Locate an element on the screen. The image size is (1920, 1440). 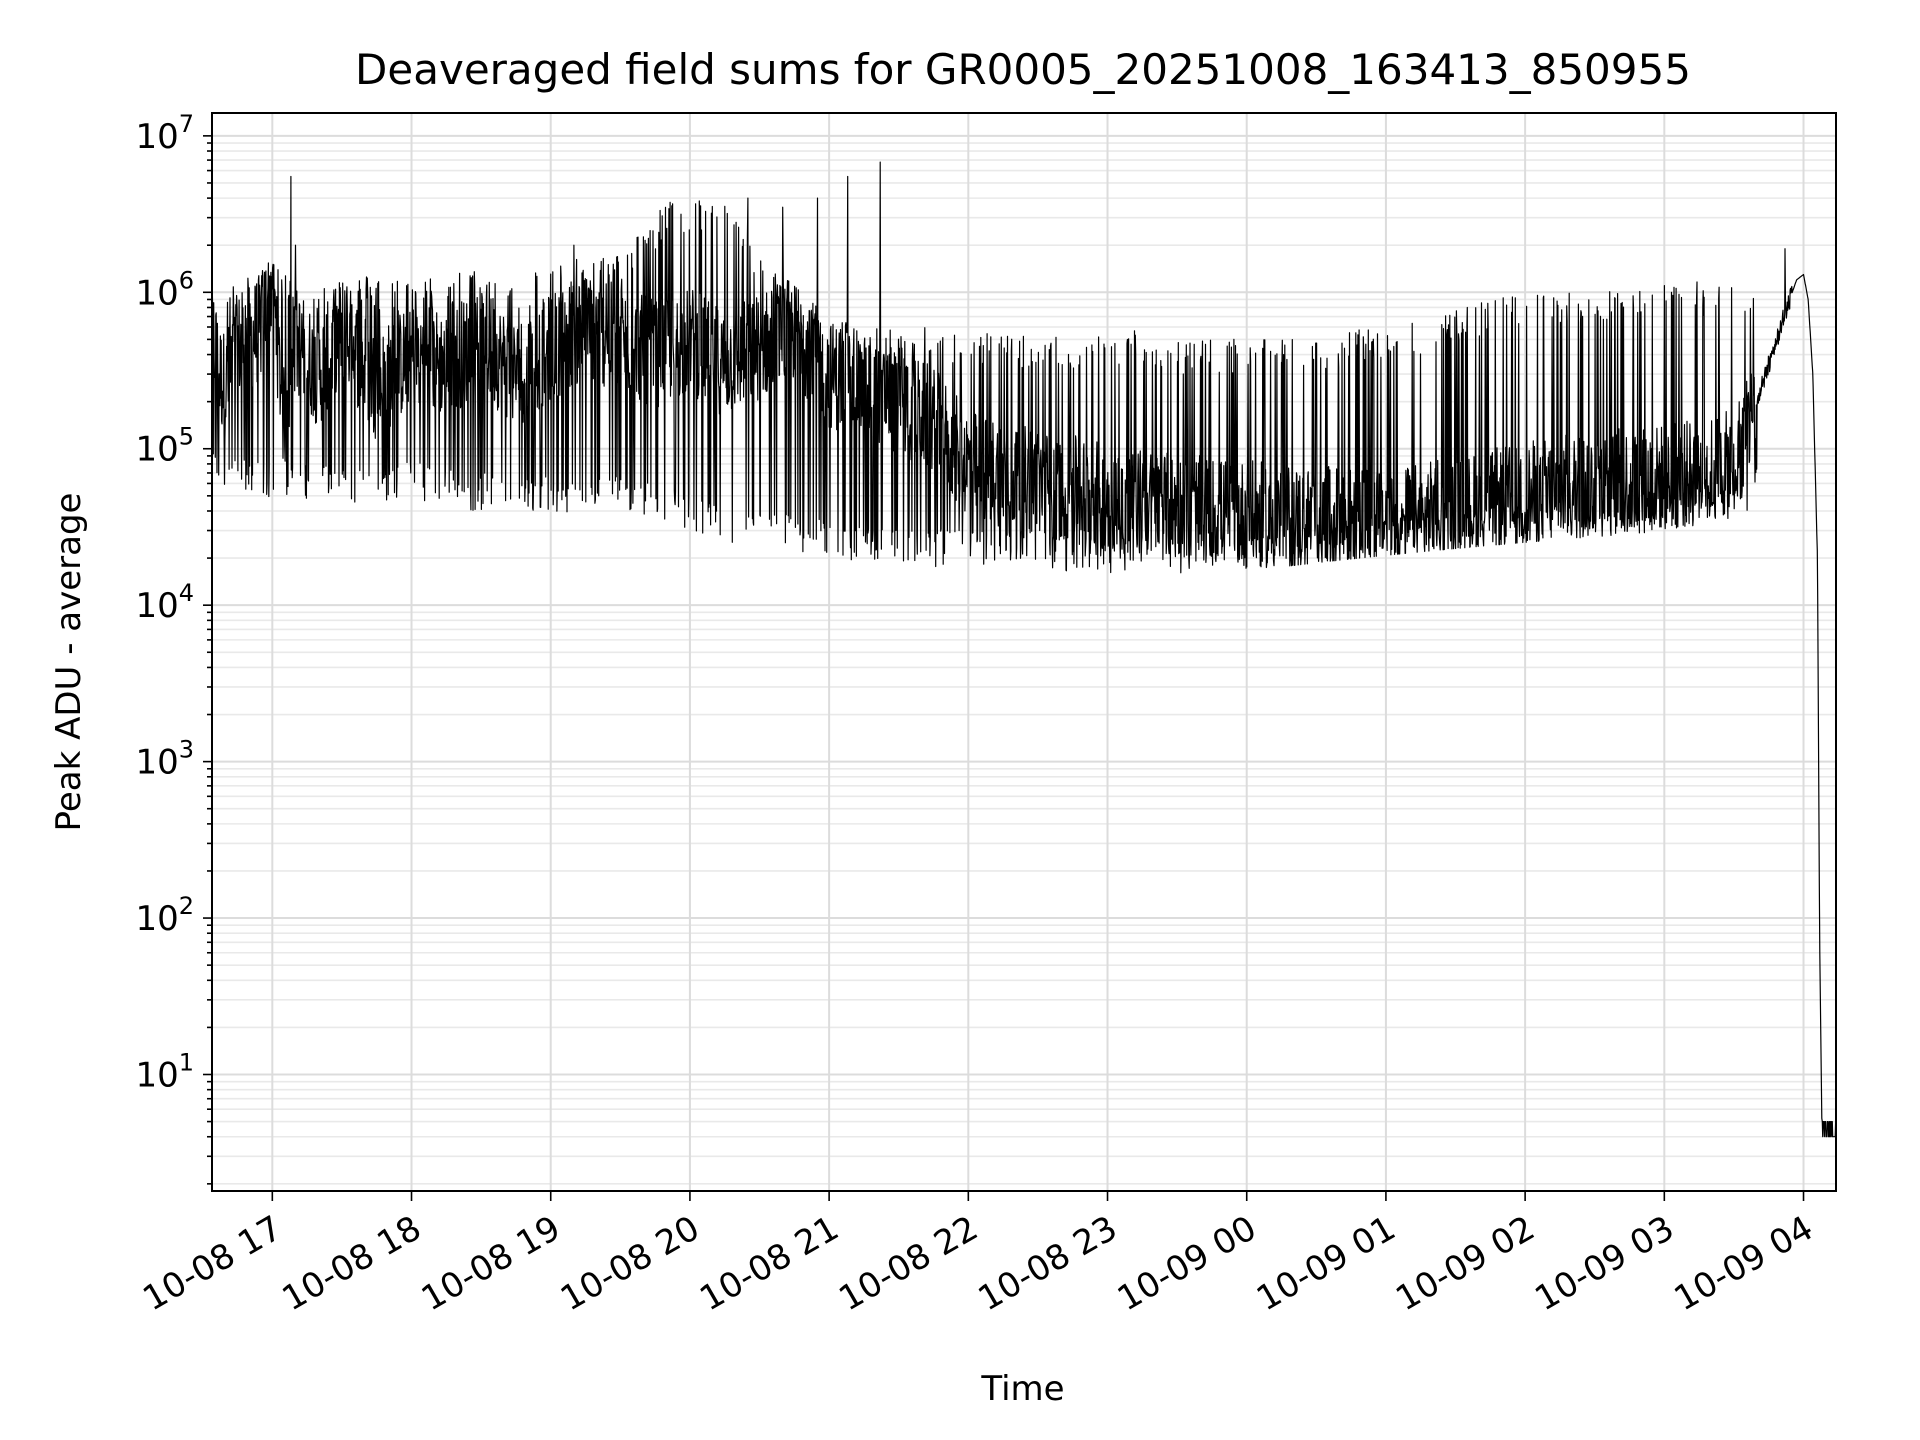
y-tick-label: 10⁶ is located at coordinates (164, 289).